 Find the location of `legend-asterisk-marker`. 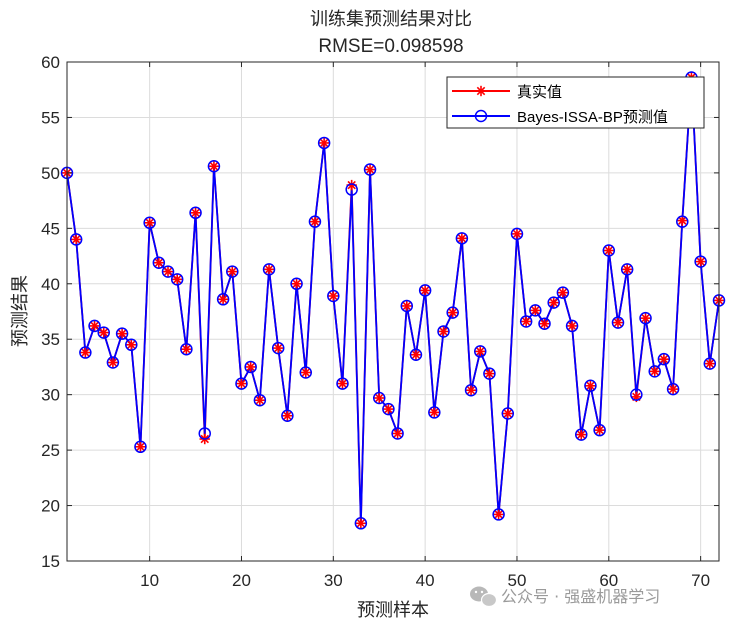

legend-asterisk-marker is located at coordinates (481, 91).